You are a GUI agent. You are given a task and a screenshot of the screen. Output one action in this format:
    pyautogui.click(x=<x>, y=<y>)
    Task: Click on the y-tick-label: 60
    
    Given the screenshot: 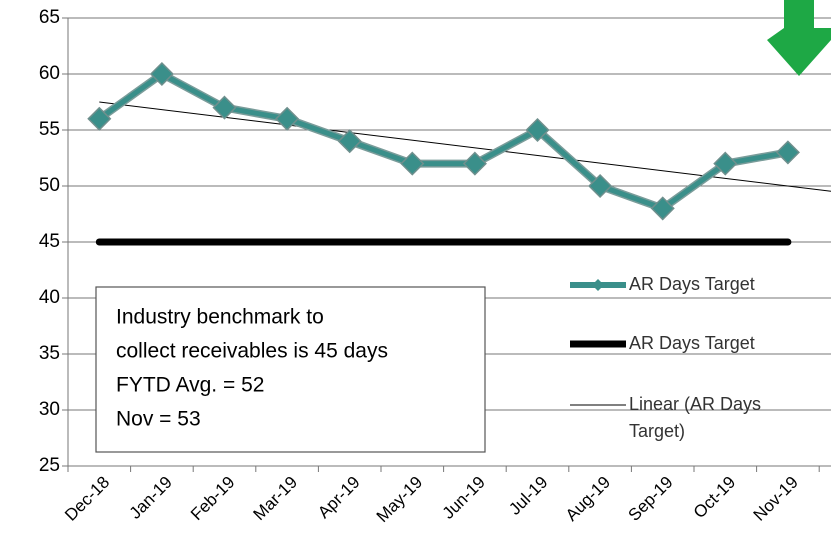 What is the action you would take?
    pyautogui.click(x=49, y=73)
    